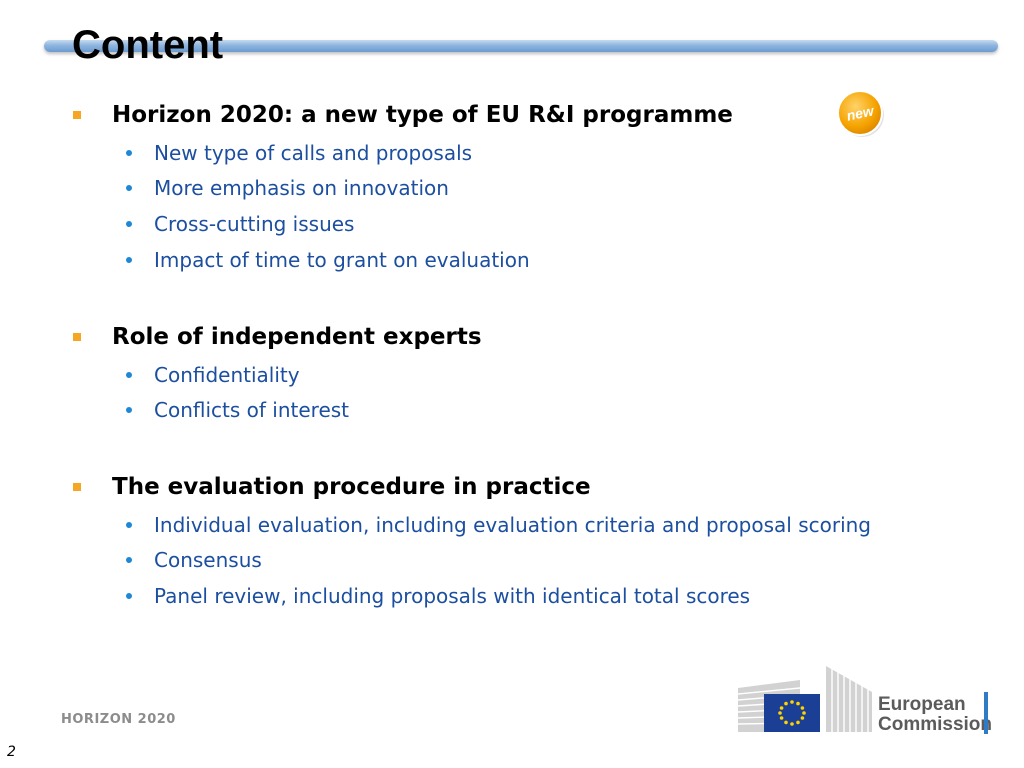 Image resolution: width=1024 pixels, height=768 pixels. Describe the element at coordinates (351, 487) in the screenshot. I see `section-heading: The evaluation procedure in practice` at that location.